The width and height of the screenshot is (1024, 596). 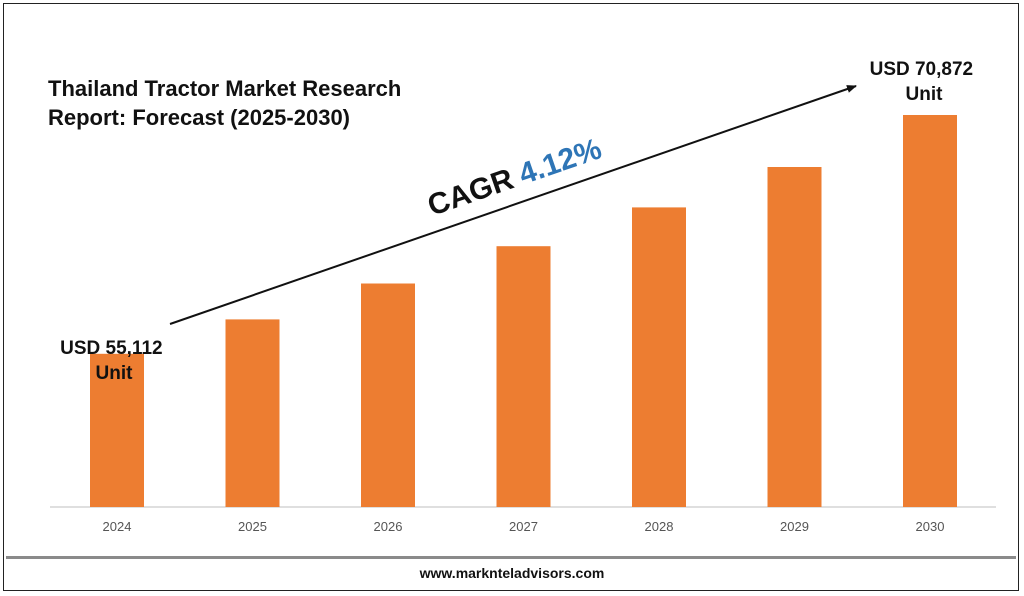 I want to click on bar-2025, so click(x=252, y=413).